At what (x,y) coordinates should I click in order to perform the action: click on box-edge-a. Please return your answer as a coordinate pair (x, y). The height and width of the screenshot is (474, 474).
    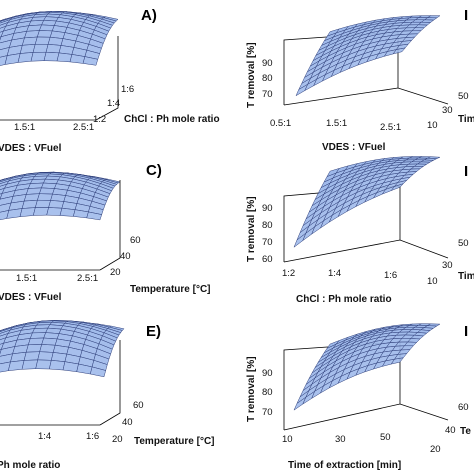
    Looking at the image, I should click on (107, 78).